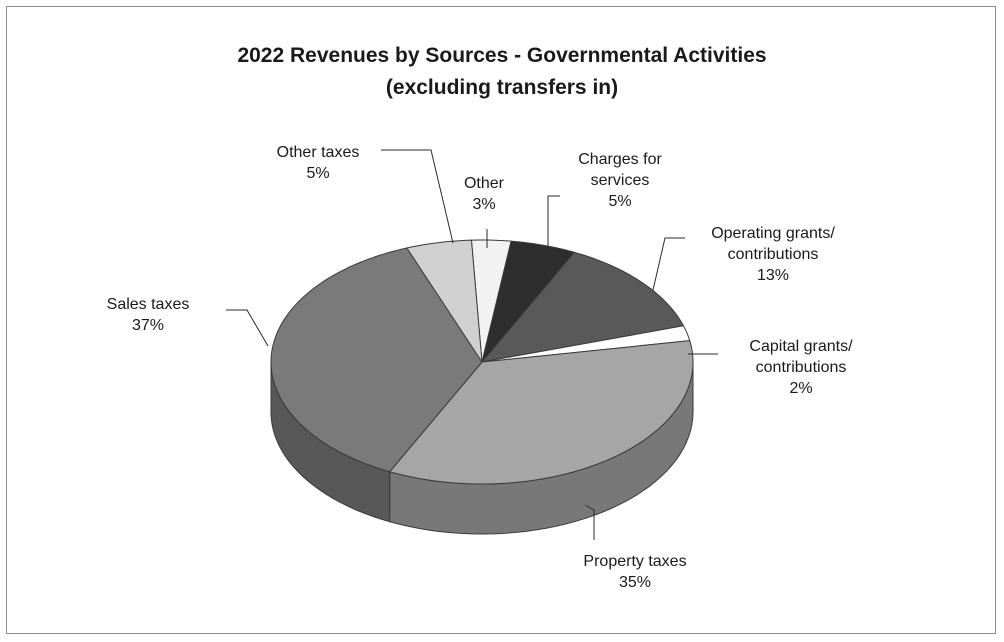 The image size is (1004, 642). What do you see at coordinates (484, 194) in the screenshot?
I see `slice-label-other: Other 3%` at bounding box center [484, 194].